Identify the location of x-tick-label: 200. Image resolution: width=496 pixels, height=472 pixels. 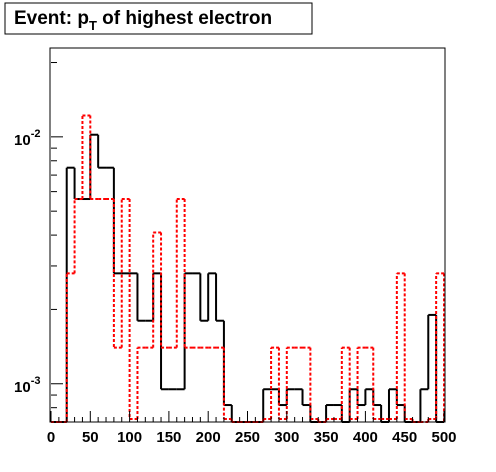
(208, 437).